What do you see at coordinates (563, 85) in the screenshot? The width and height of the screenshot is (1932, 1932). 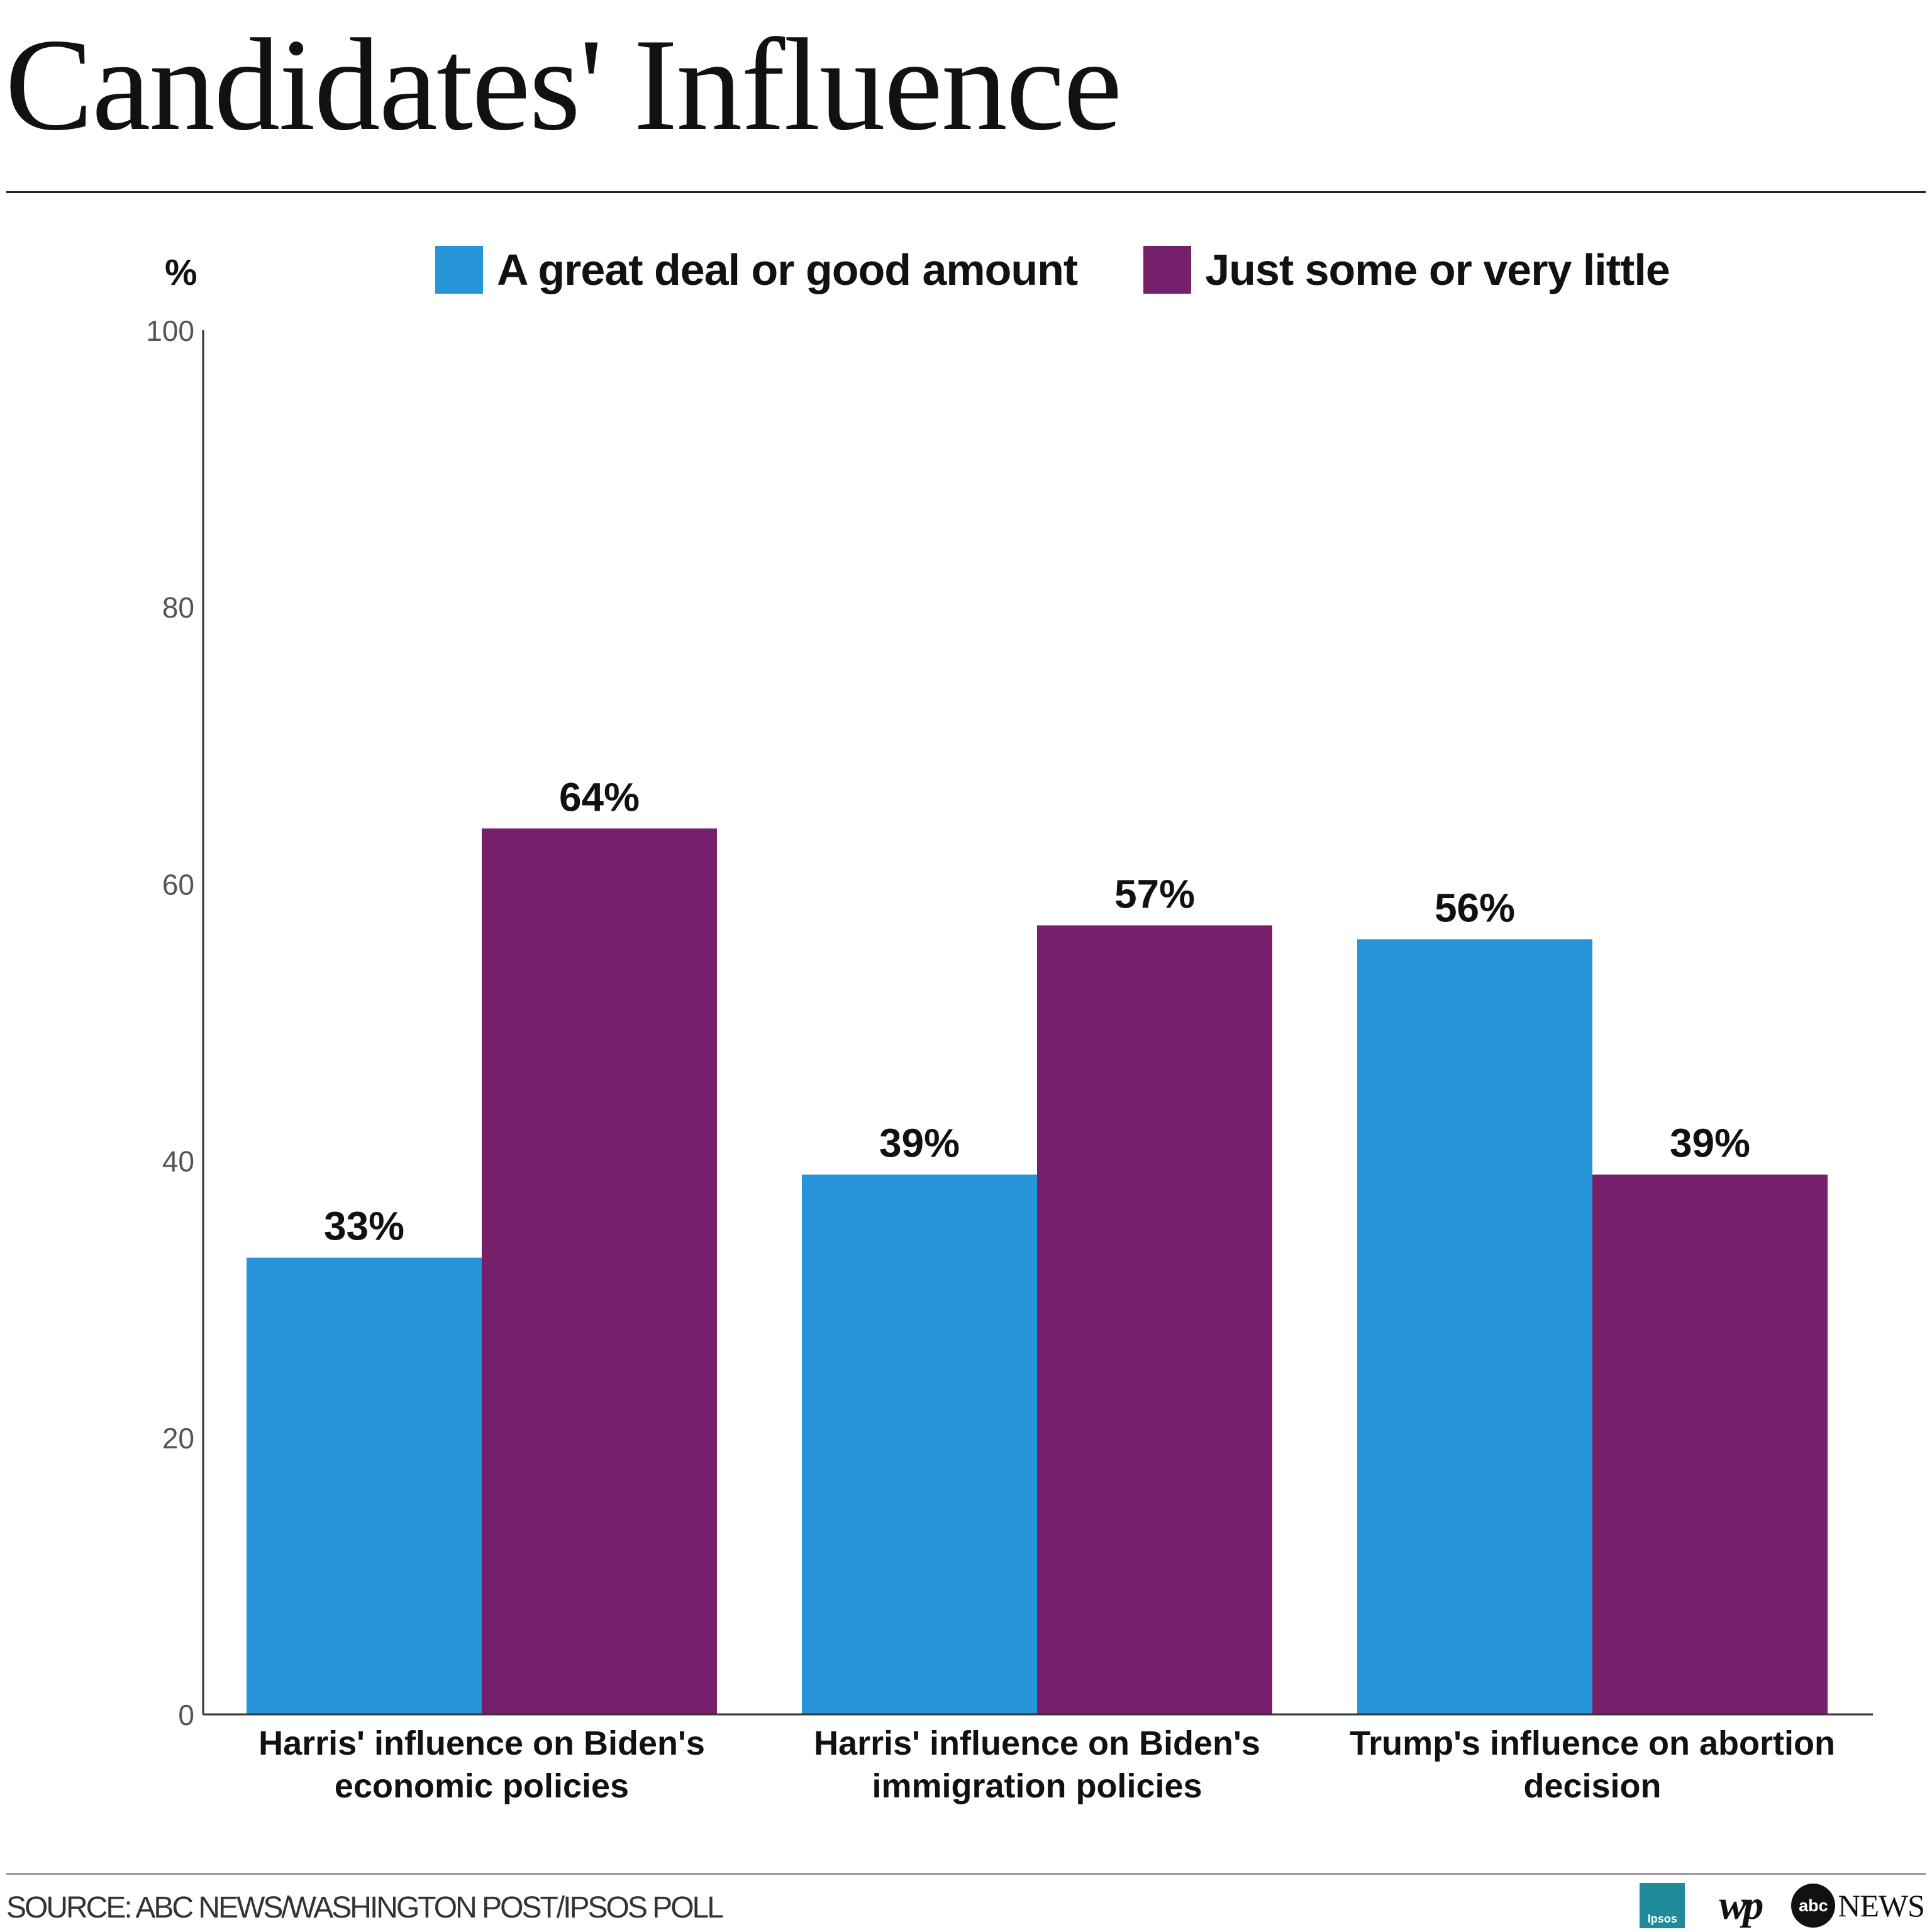 I see `chart-title: Candidates' Influence` at bounding box center [563, 85].